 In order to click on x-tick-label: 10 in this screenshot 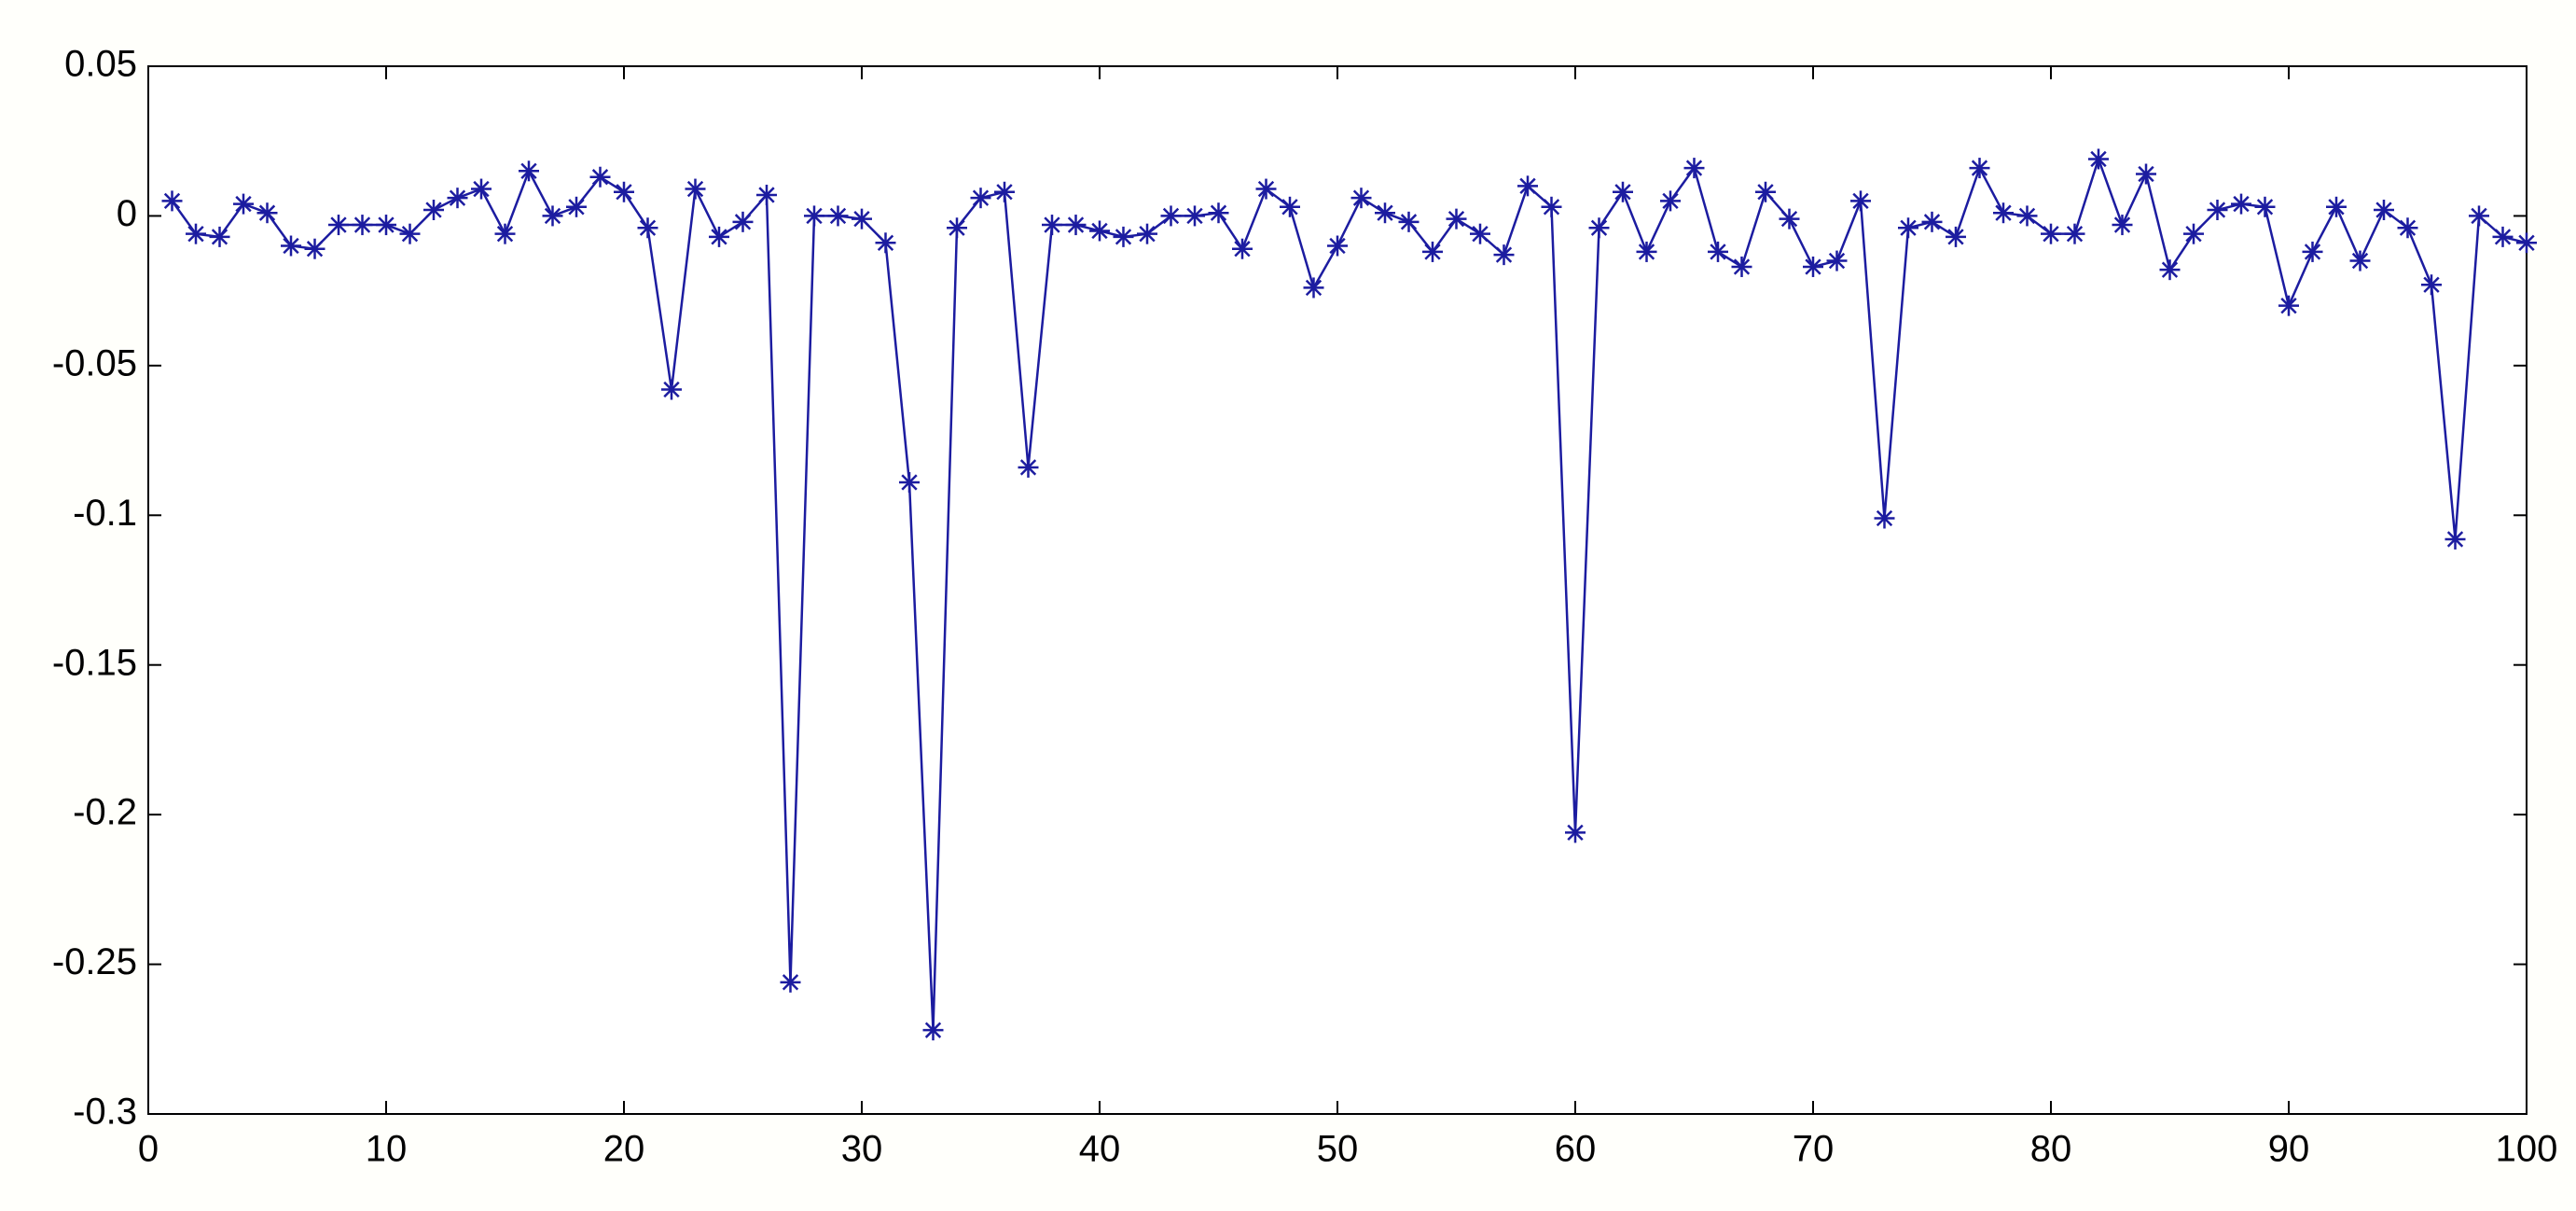, I will do `click(387, 1149)`.